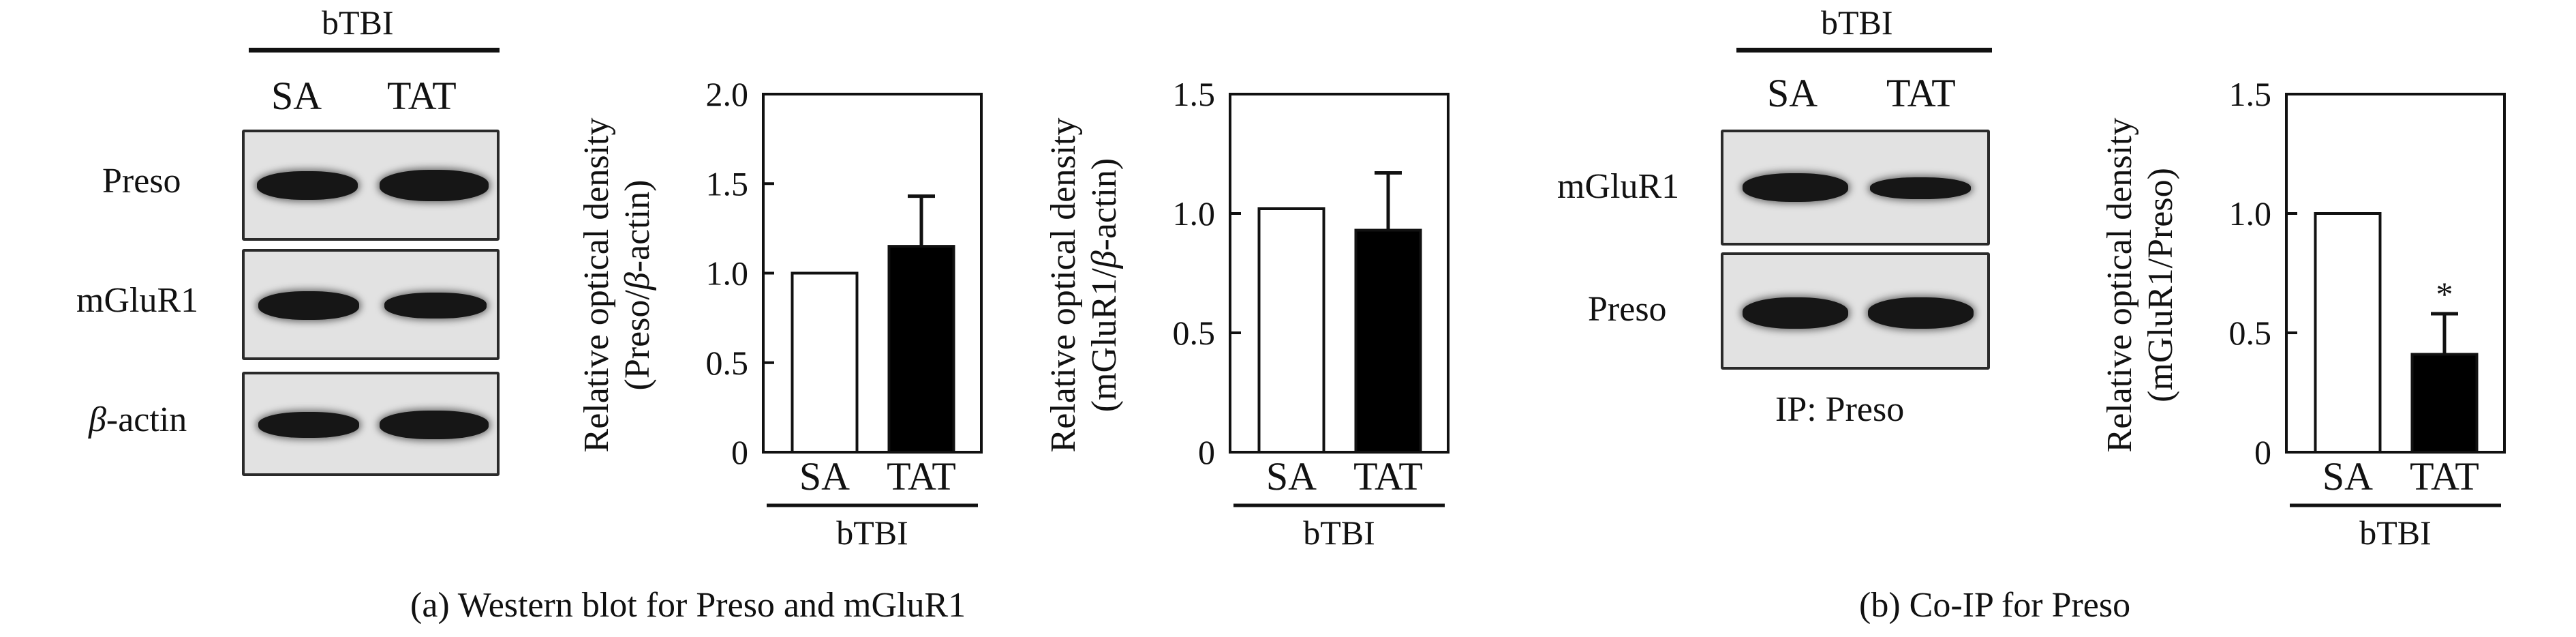 The image size is (2576, 637). I want to click on caption-panel-a: (a) Western blot for Preso and mGluR1, so click(688, 605).